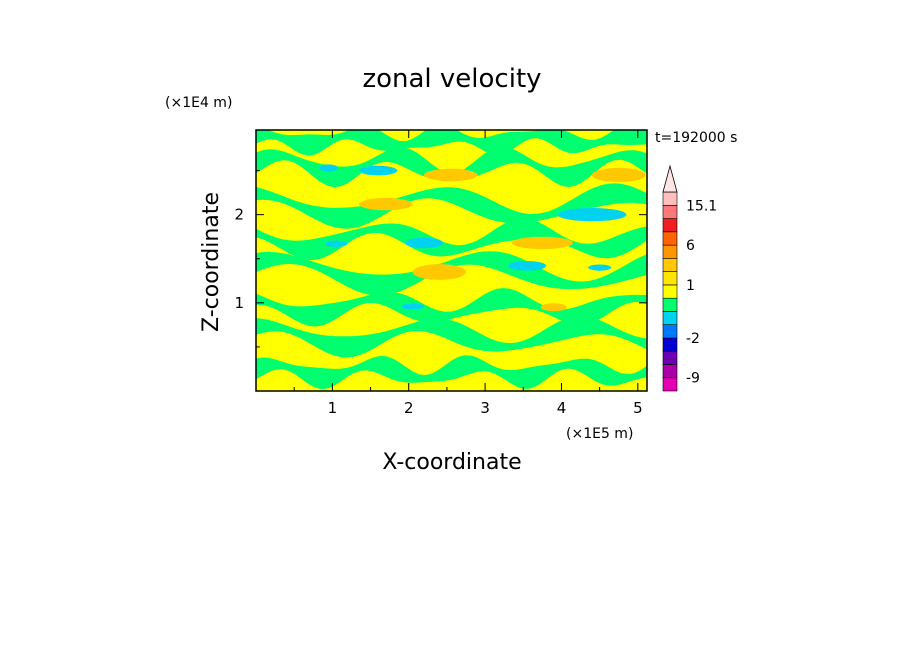 This screenshot has height=654, width=904. Describe the element at coordinates (333, 408) in the screenshot. I see `x-tick-label-1: 1` at that location.